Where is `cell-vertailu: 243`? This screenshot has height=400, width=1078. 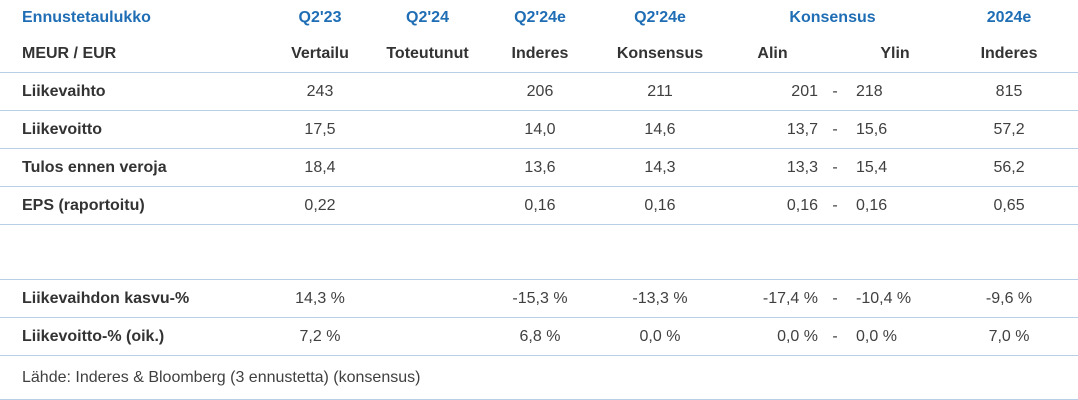
cell-vertailu: 243 is located at coordinates (320, 91).